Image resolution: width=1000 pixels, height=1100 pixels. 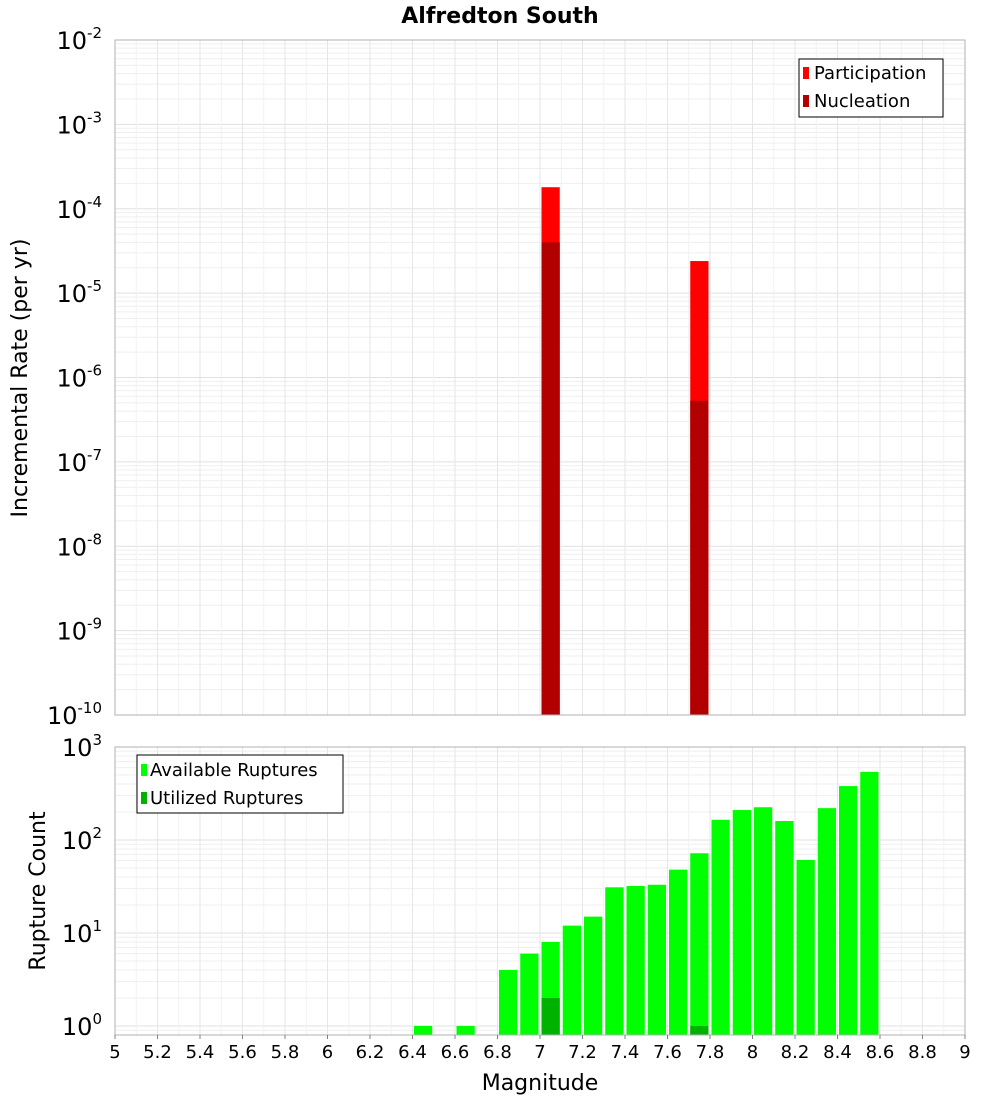 I want to click on y-tick: 10⁰, so click(x=82, y=1025).